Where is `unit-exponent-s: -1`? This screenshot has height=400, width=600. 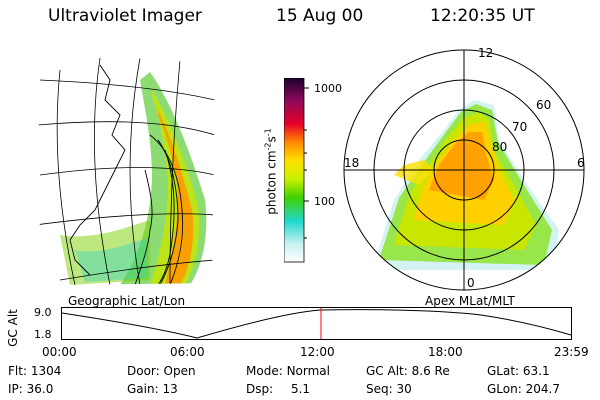 unit-exponent-s: -1 is located at coordinates (268, 132).